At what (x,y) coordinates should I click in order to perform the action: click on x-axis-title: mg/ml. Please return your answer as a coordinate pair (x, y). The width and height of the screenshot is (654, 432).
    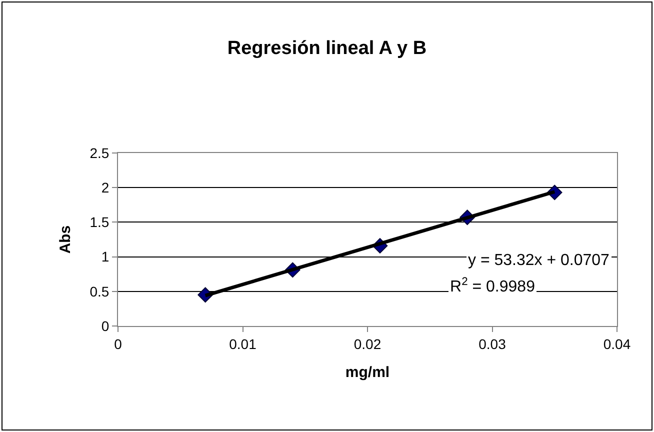
    Looking at the image, I should click on (367, 372).